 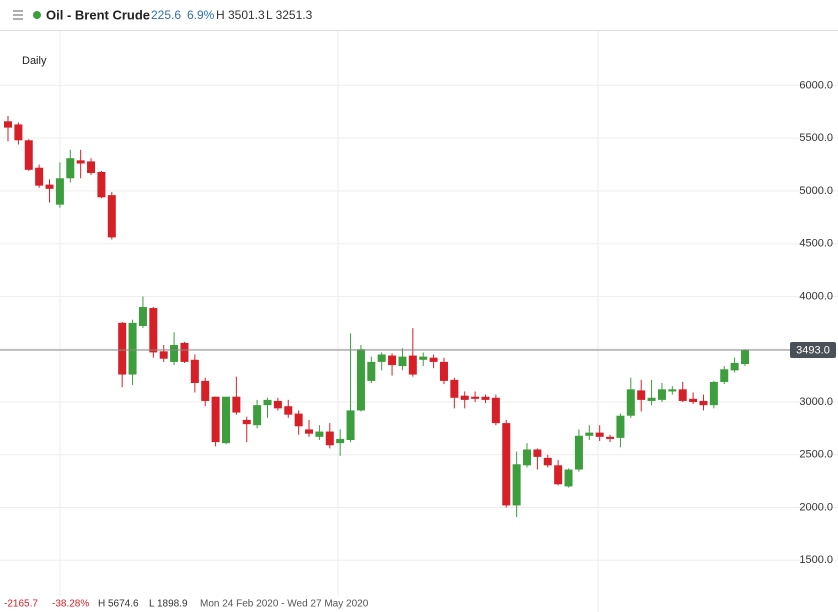 I want to click on y-tick-label: 3000.0, so click(x=816, y=402).